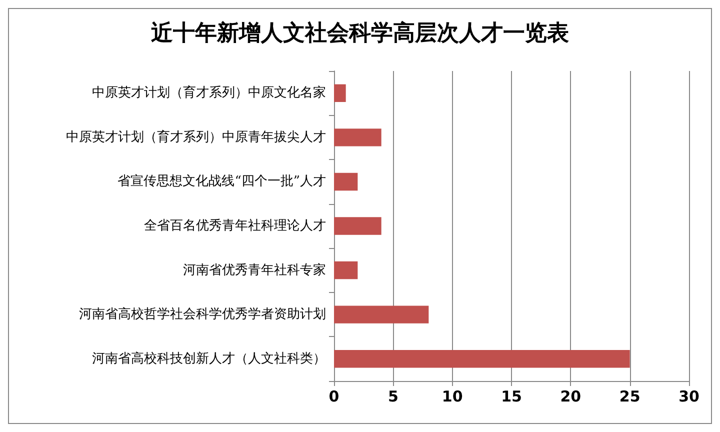  Describe the element at coordinates (571, 397) in the screenshot. I see `x-tick-label: 20` at that location.